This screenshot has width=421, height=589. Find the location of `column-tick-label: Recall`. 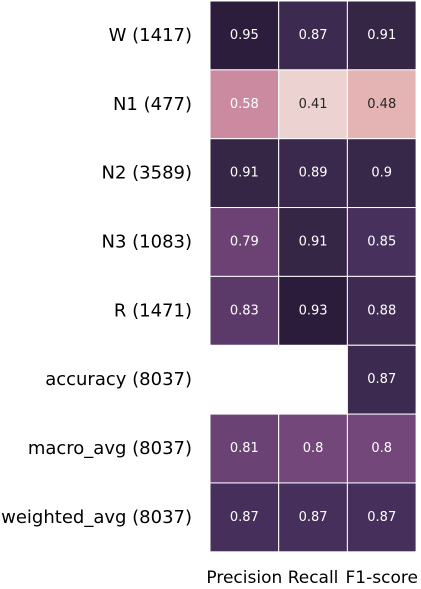

column-tick-label: Recall is located at coordinates (313, 578).